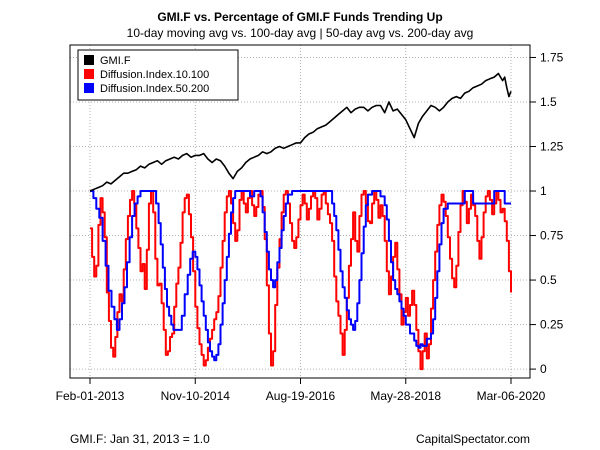 The image size is (600, 450). What do you see at coordinates (552, 236) in the screenshot?
I see `y-tick-label: 0.75` at bounding box center [552, 236].